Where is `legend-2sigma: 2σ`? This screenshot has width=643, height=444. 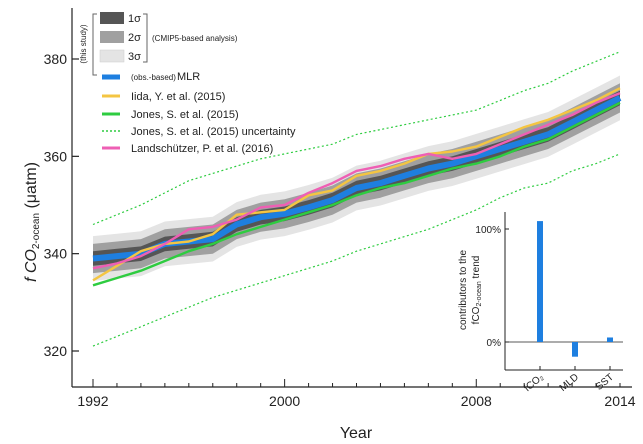
legend-2sigma: 2σ is located at coordinates (134, 38).